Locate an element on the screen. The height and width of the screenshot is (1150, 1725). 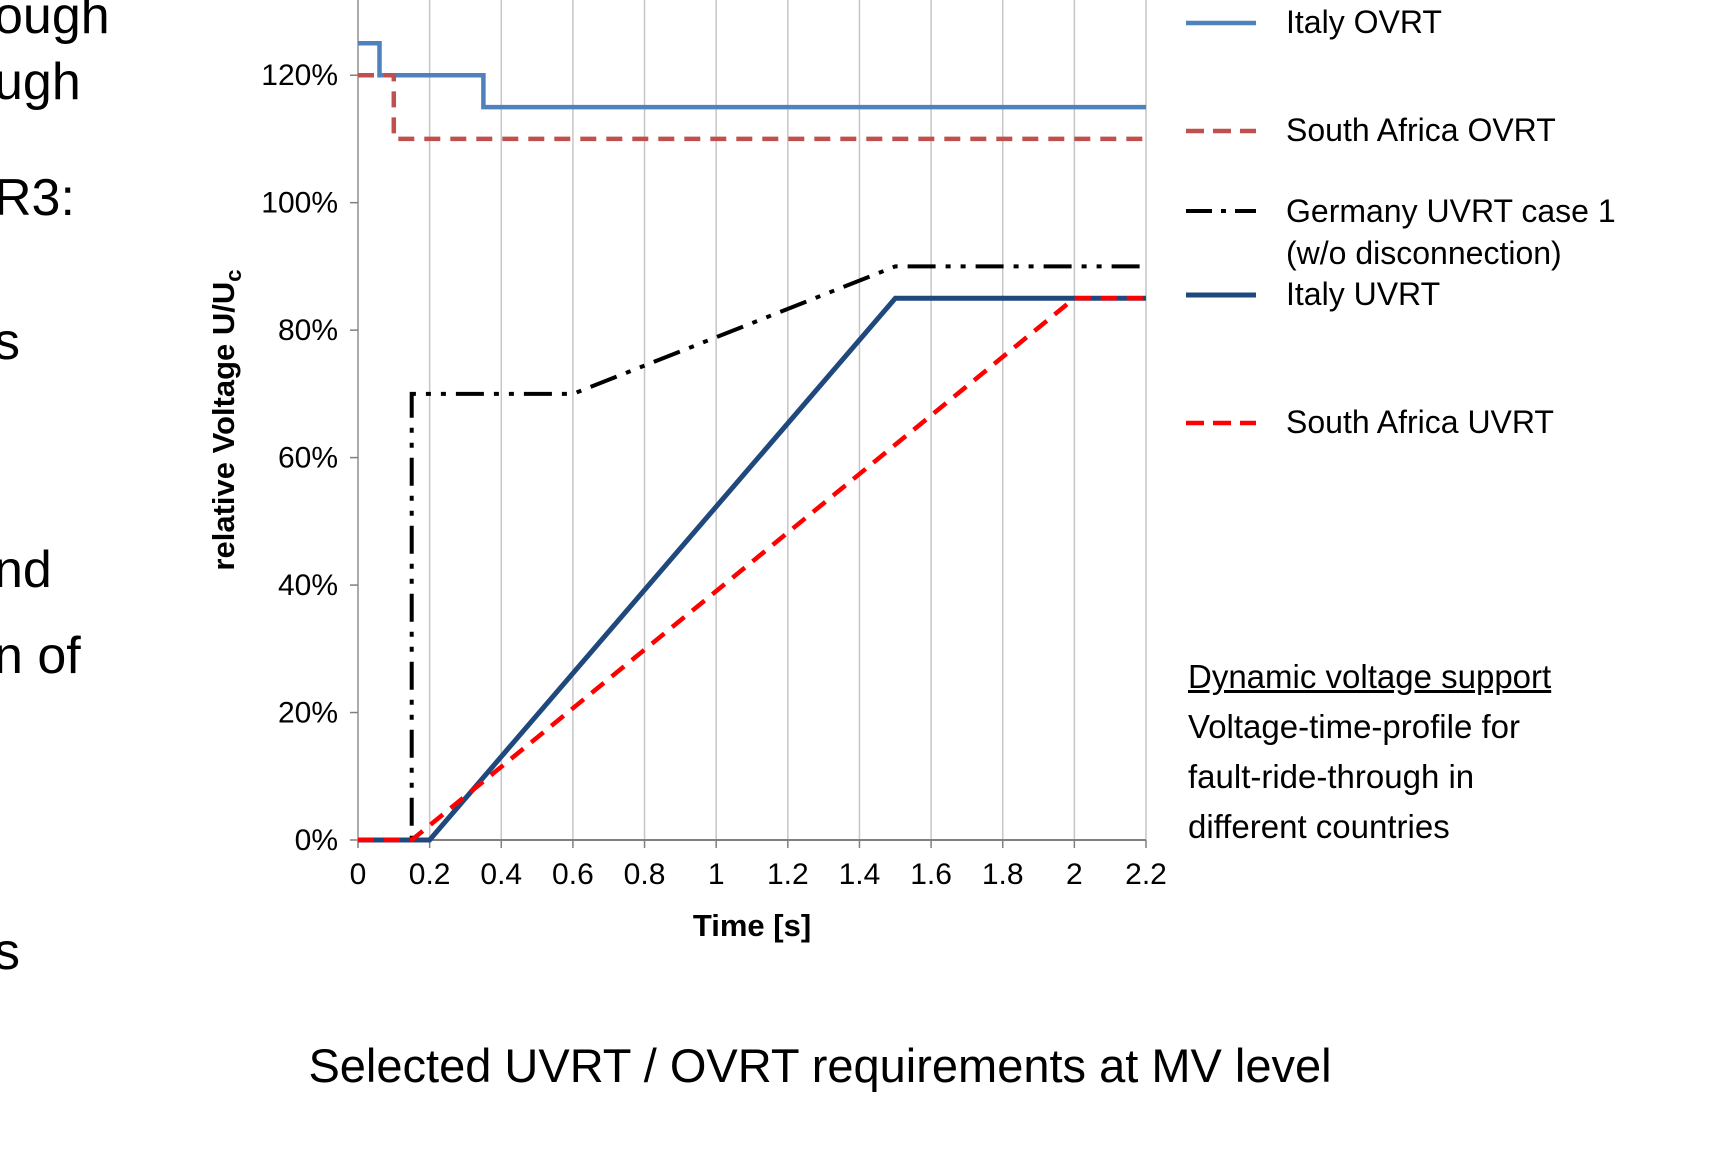
legend-label: South Africa OVRT is located at coordinates (1421, 130).